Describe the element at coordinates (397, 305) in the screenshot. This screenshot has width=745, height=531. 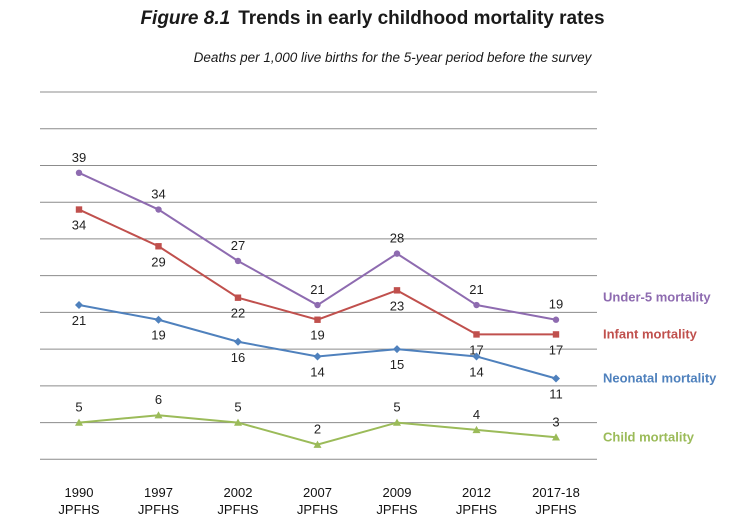
I see `infant-mortality-value-label: 23` at that location.